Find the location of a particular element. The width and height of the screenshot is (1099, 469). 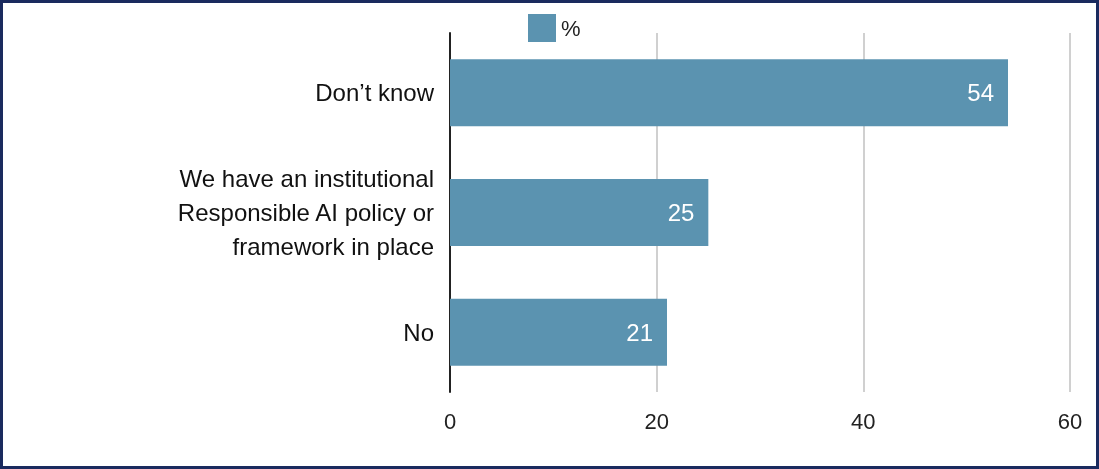

y-tick-label: Don’t know is located at coordinates (375, 93).